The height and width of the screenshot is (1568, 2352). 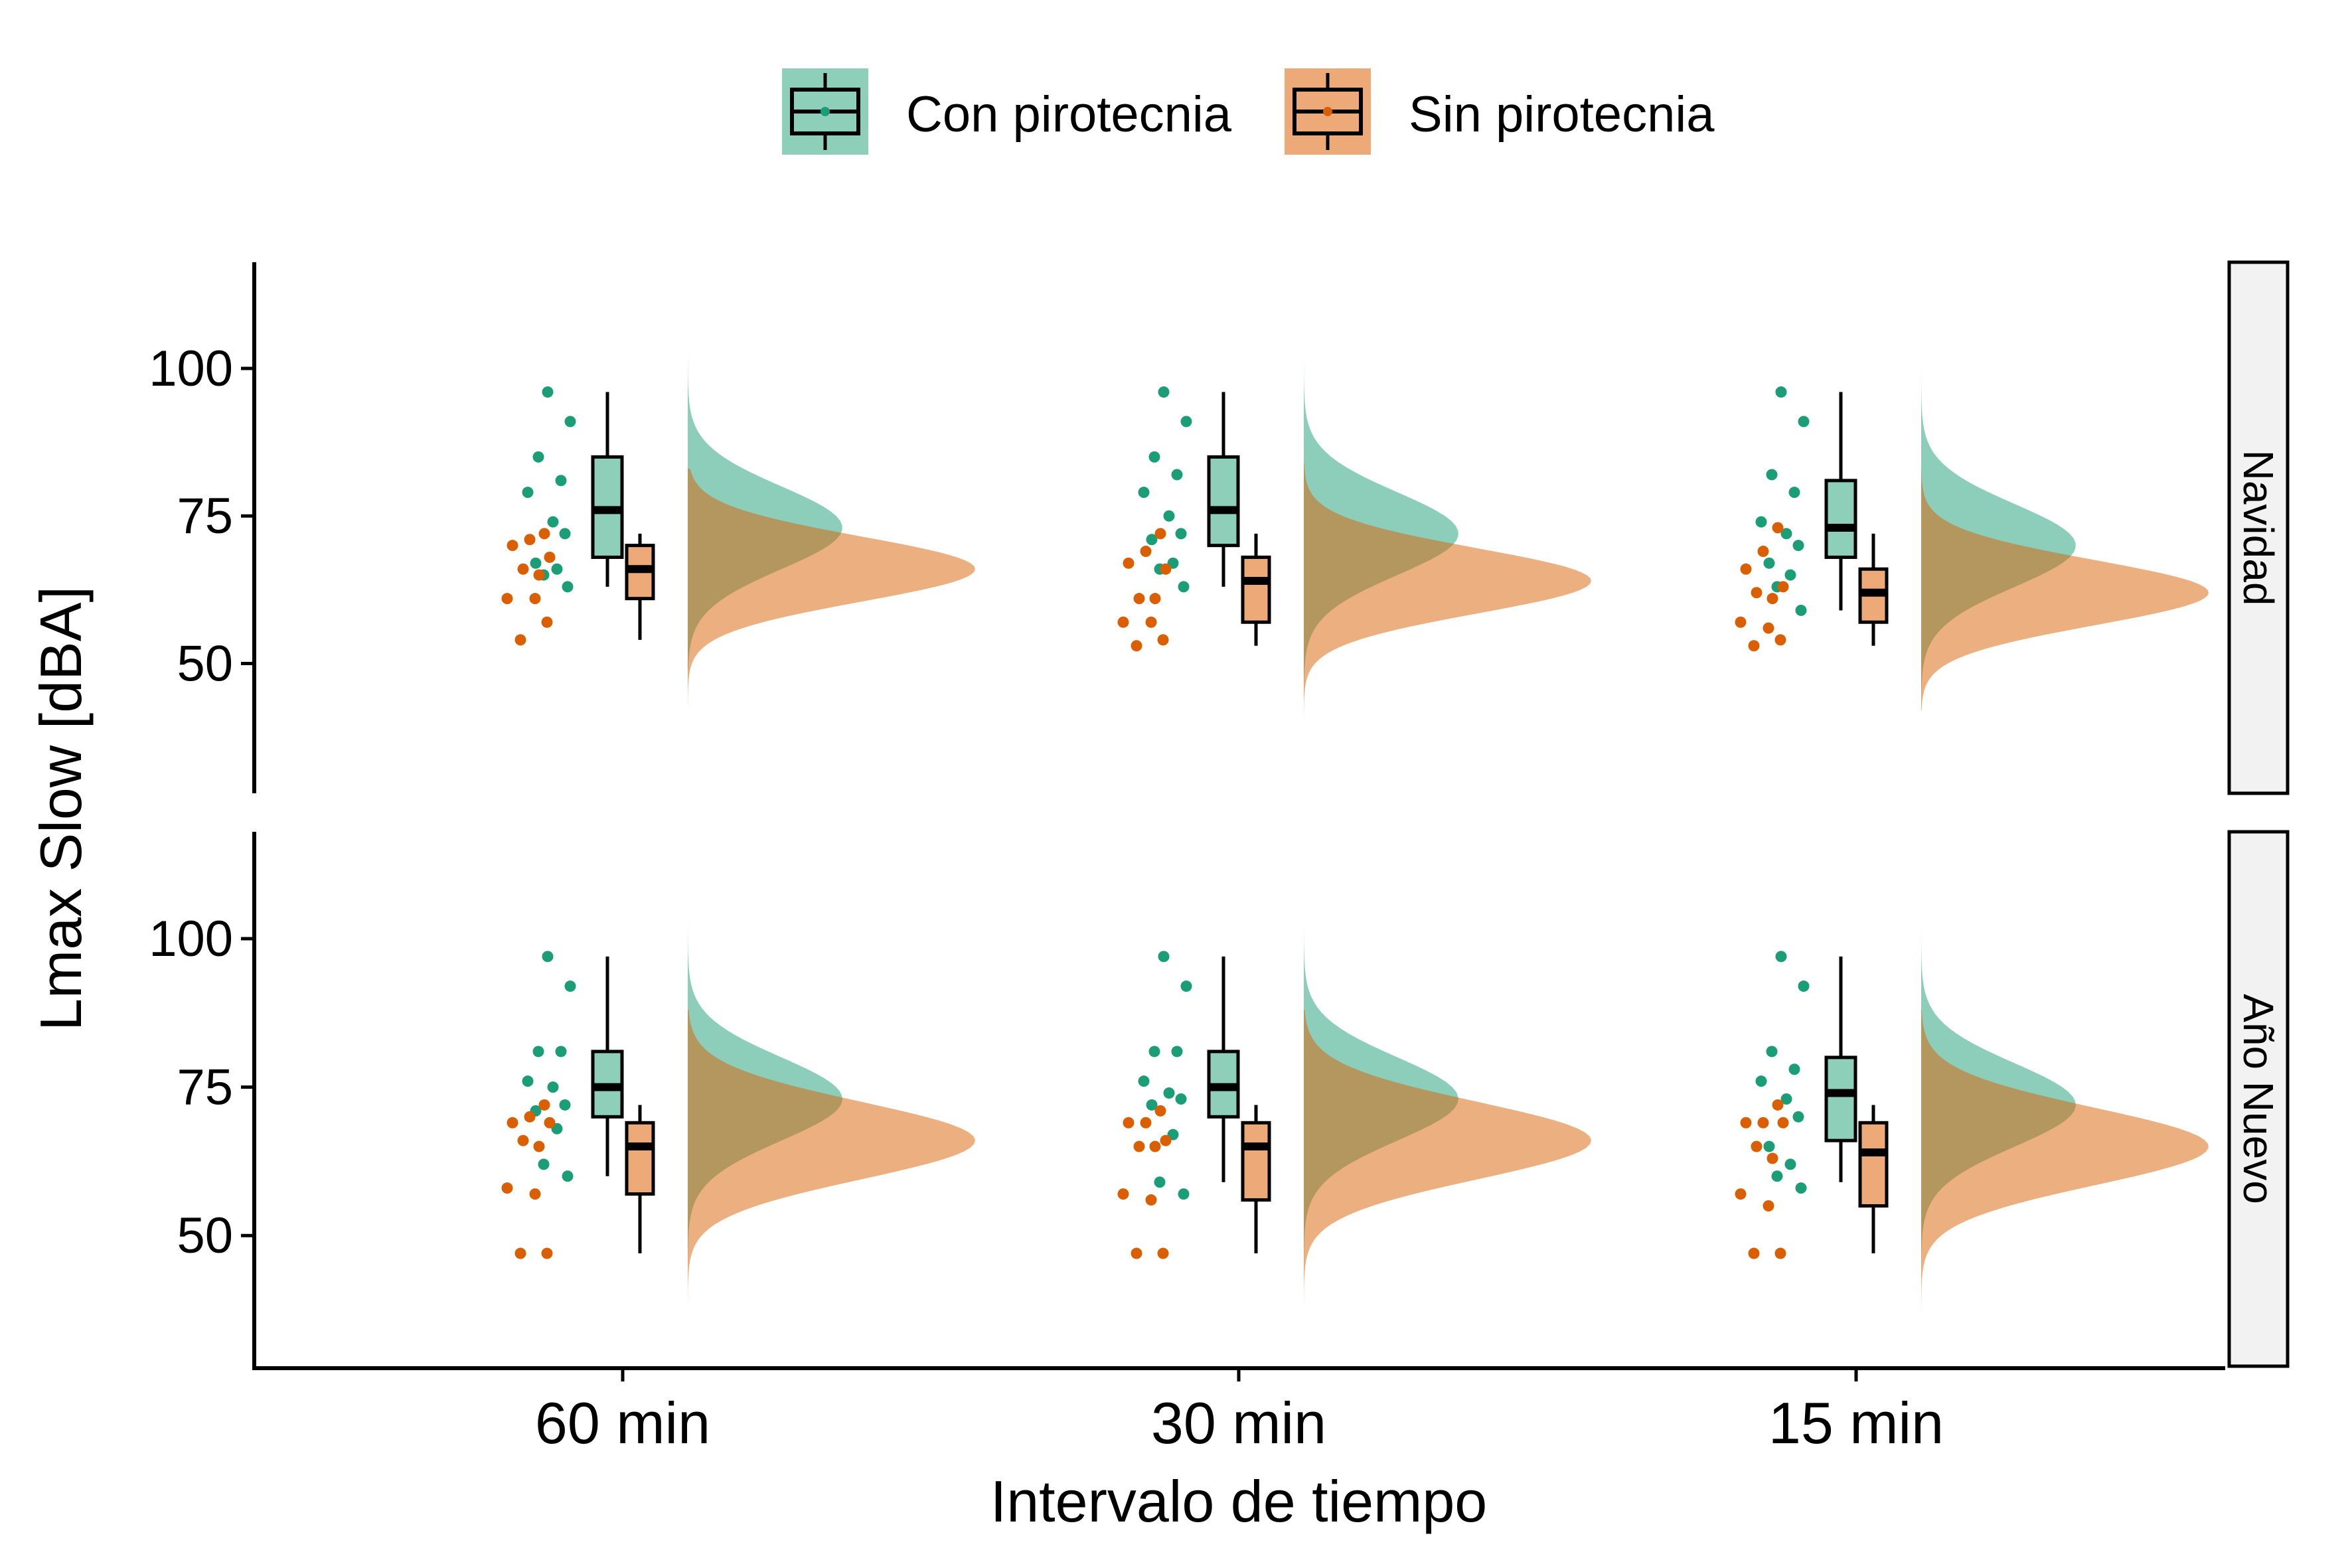 I want to click on y-tick-label: 50, so click(x=205, y=663).